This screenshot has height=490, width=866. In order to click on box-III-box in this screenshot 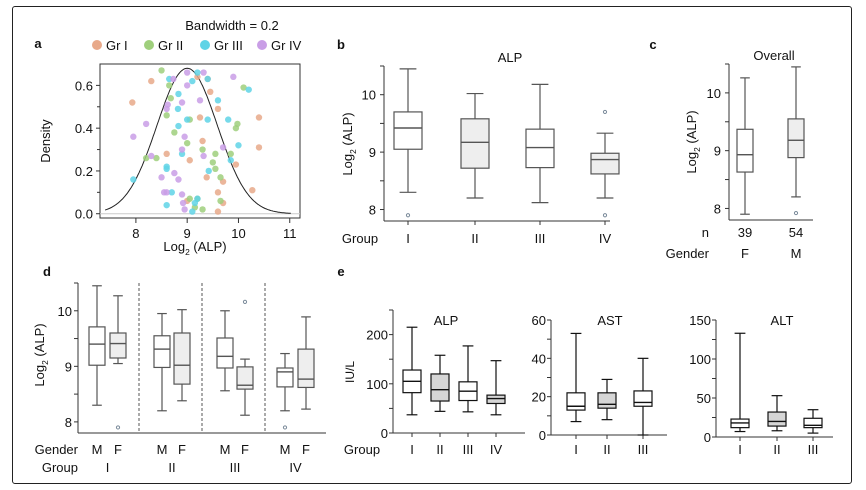, I will do `click(540, 148)`.